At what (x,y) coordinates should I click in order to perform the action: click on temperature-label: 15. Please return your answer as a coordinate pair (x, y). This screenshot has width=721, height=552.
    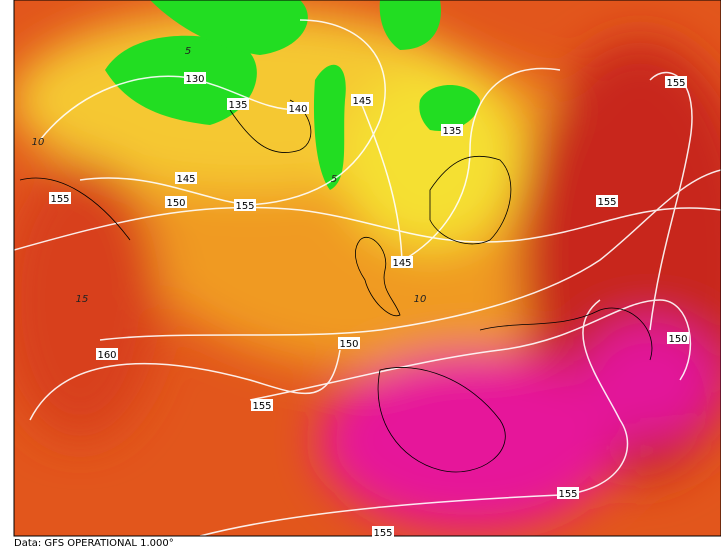
    Looking at the image, I should click on (82, 299).